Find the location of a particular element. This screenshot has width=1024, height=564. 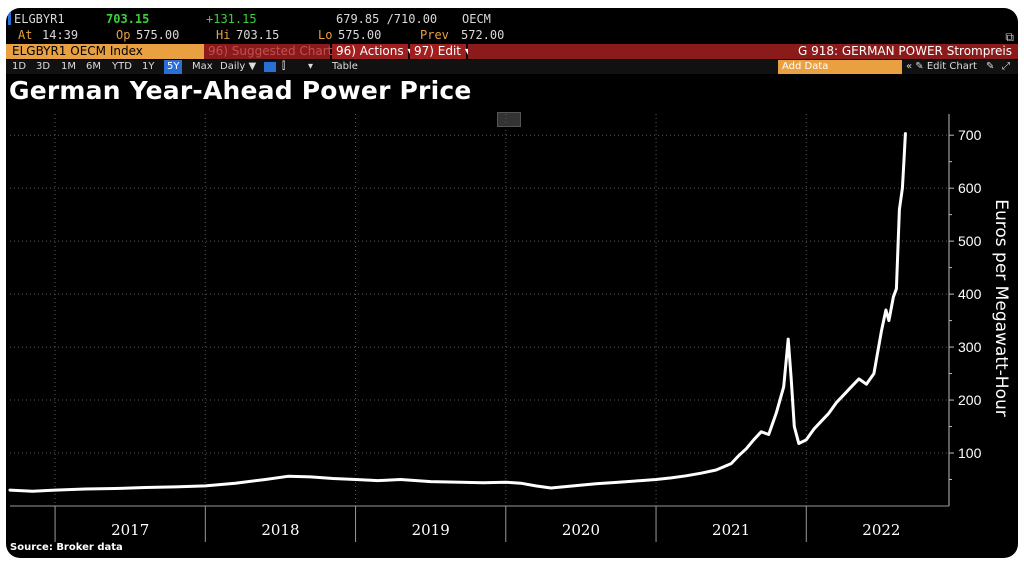

y-tick-label: 700 is located at coordinates (970, 135).